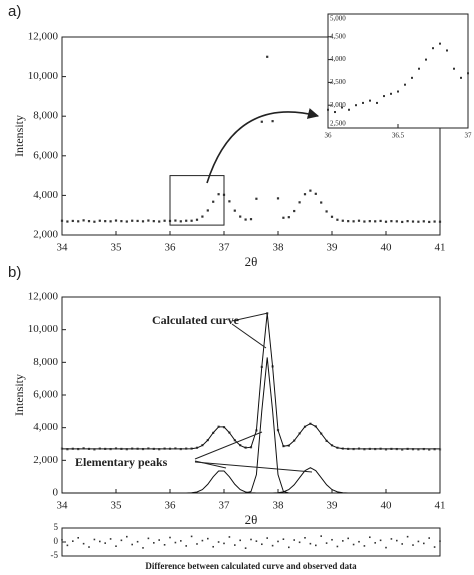  I want to click on panel-label: a), so click(14, 11).